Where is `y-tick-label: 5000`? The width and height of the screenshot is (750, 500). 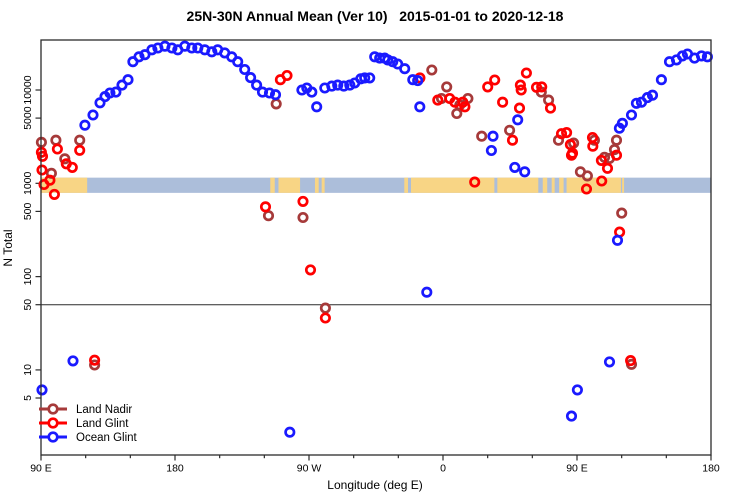
y-tick-label: 5000 is located at coordinates (28, 118).